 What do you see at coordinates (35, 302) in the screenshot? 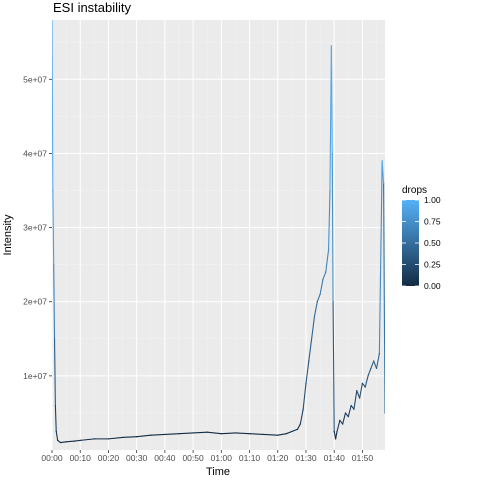
I see `y-tick-label: 2e+07` at bounding box center [35, 302].